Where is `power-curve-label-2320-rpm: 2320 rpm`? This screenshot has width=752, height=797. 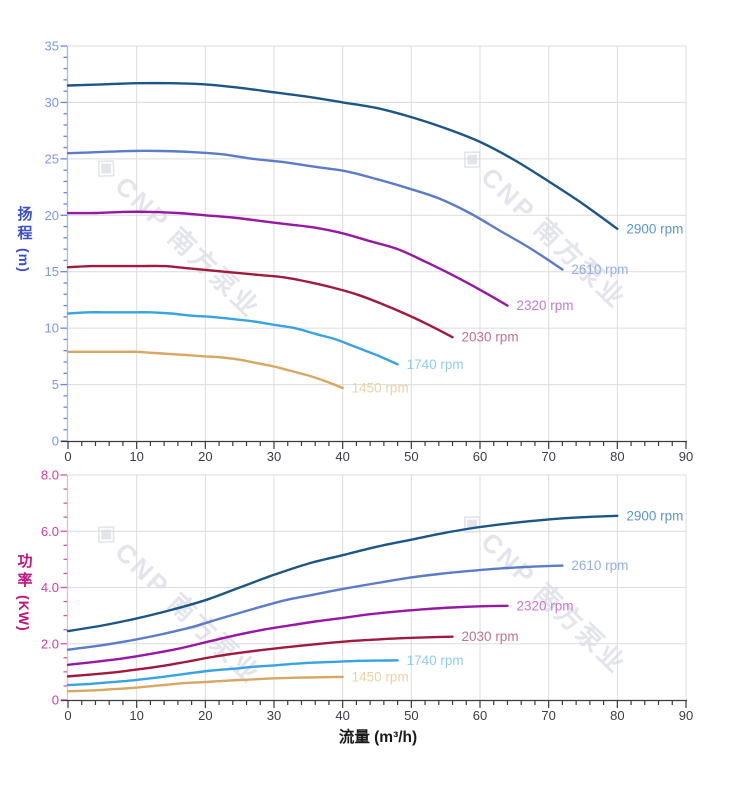
power-curve-label-2320-rpm: 2320 rpm is located at coordinates (544, 605).